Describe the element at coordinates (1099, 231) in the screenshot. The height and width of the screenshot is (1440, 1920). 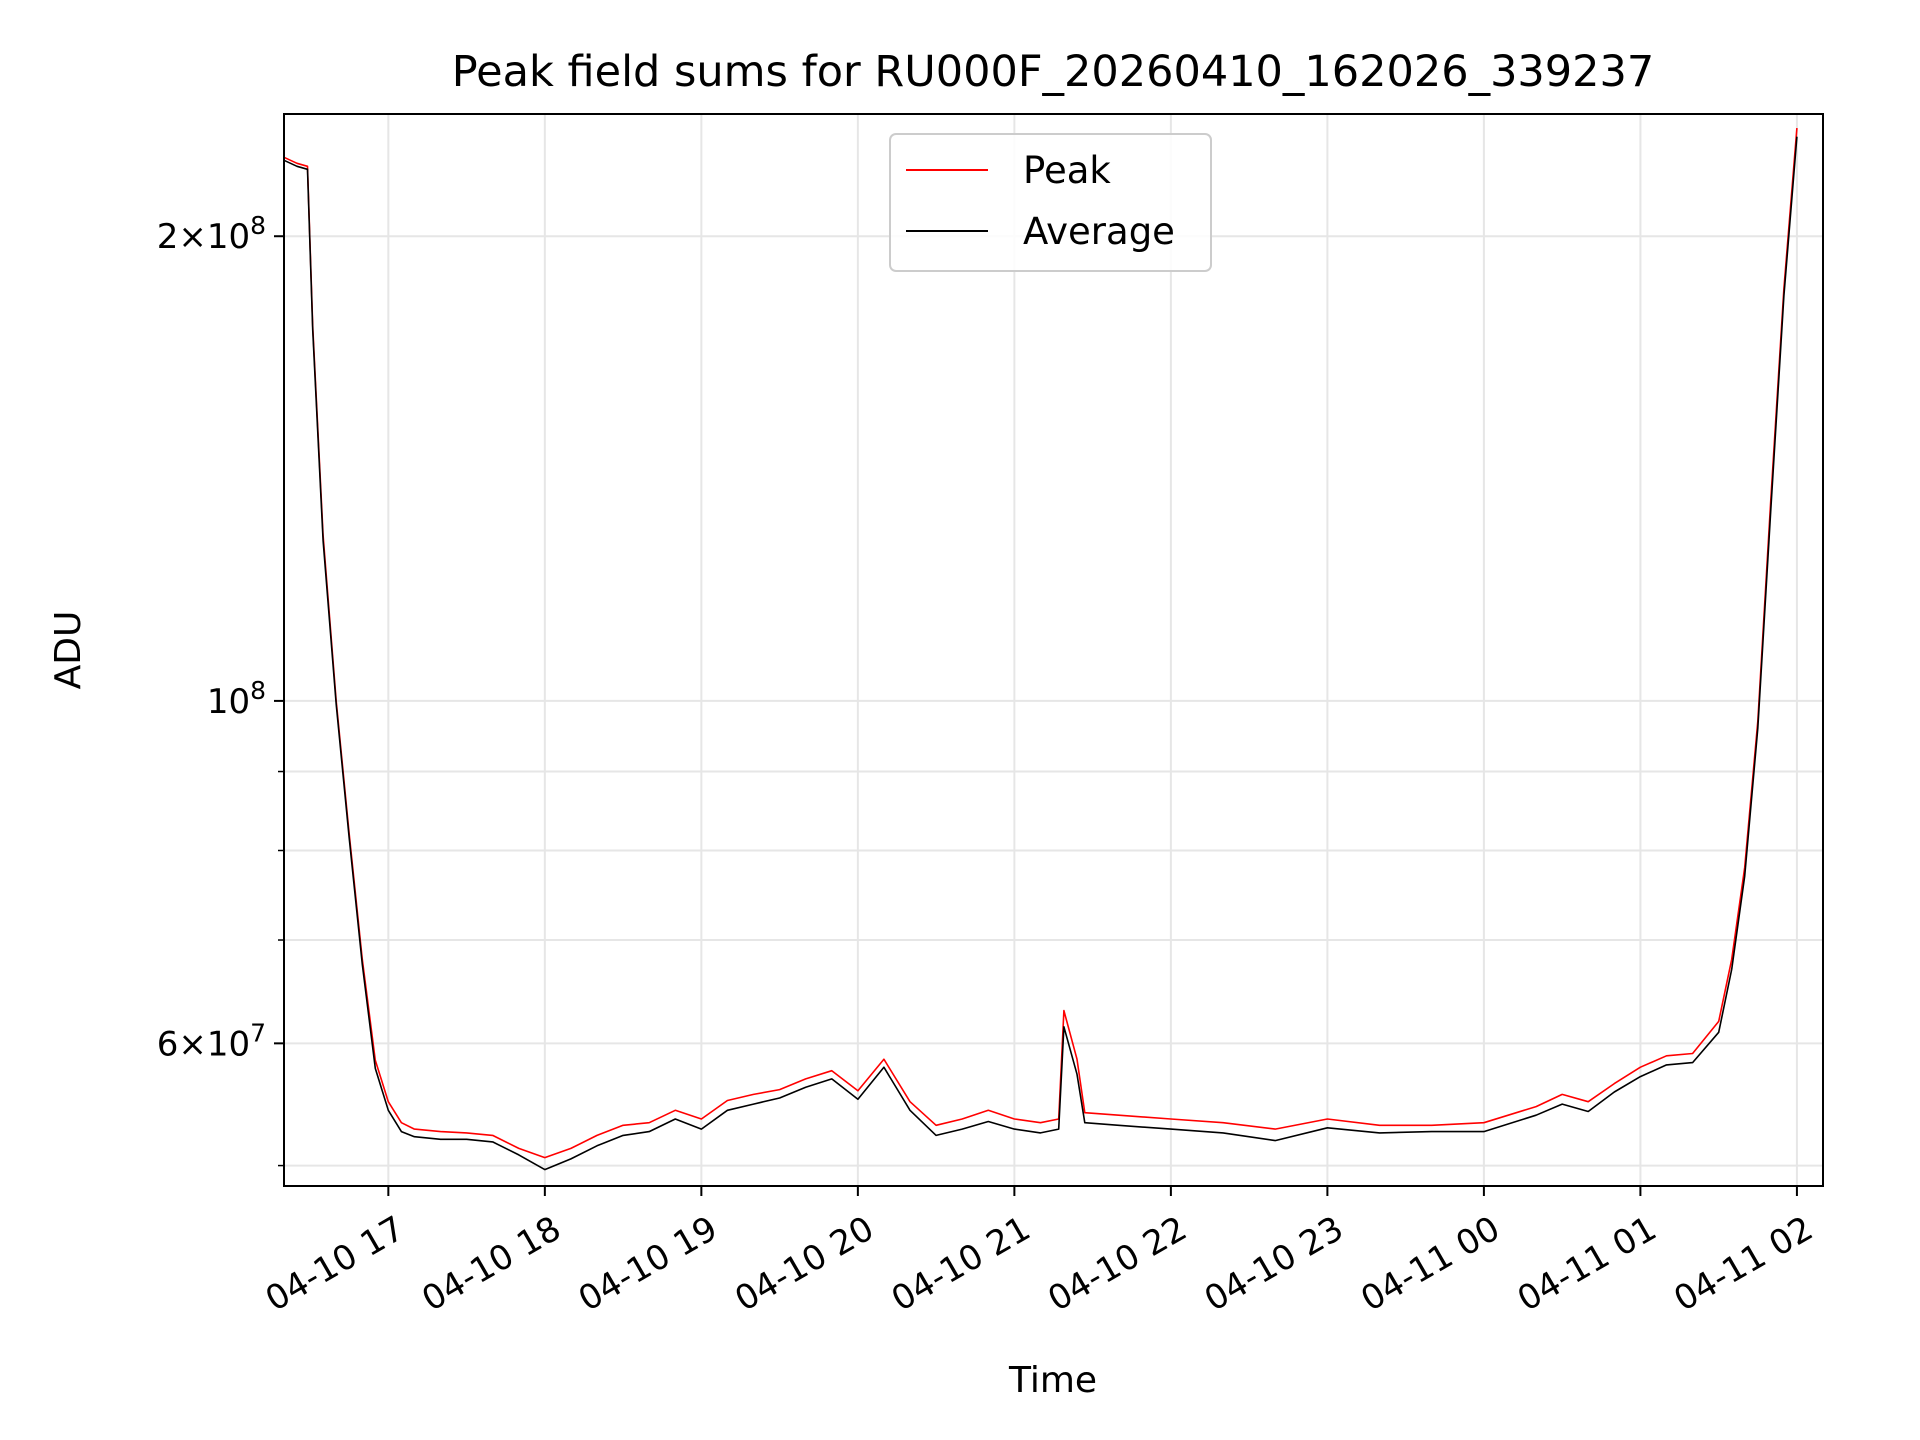
I see `legend-label-average: Average` at that location.